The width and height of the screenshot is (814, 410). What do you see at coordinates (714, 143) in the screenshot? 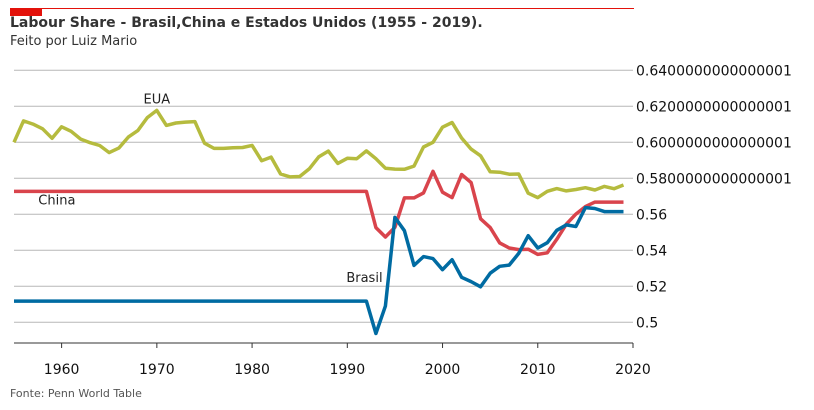
I see `y-tick-label: 0.6000000000000001` at bounding box center [714, 143].